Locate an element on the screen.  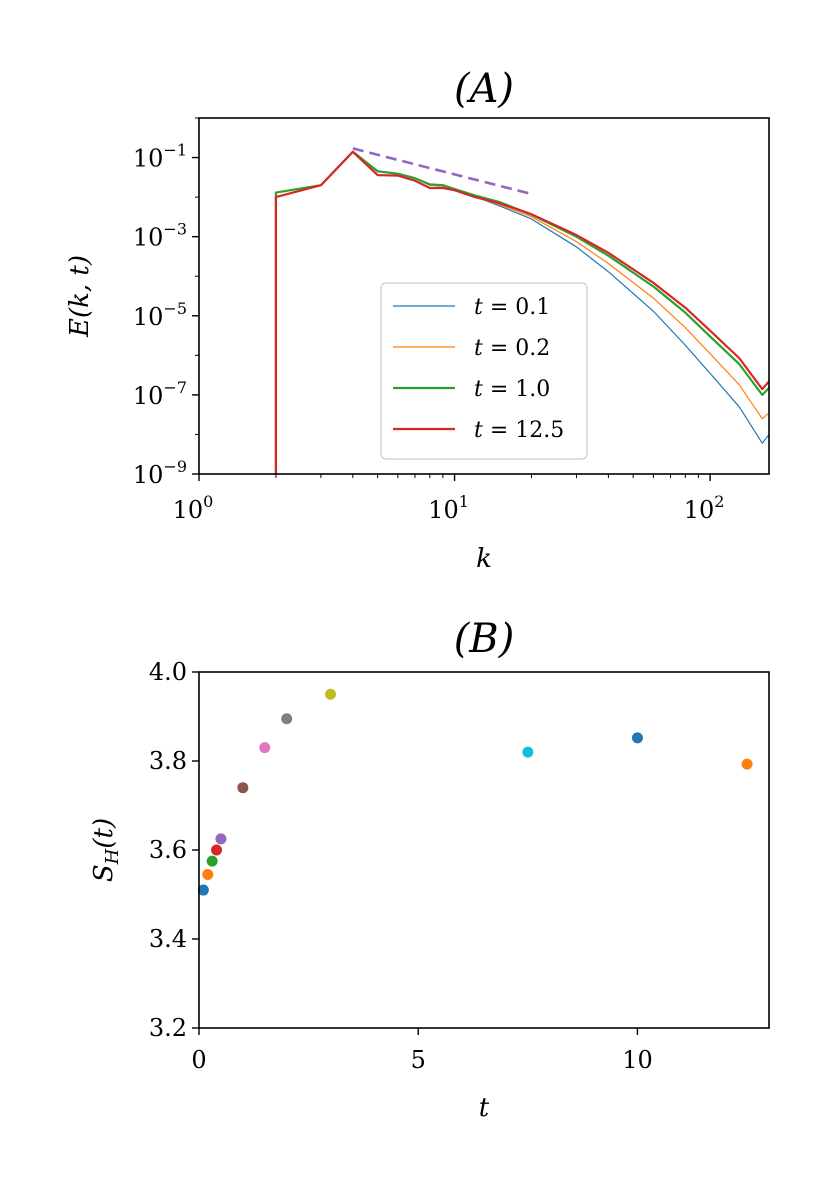
panel-b-y-ticks: 3.2 3.4 3.6 3.8 4.0 is located at coordinates (174, 850).